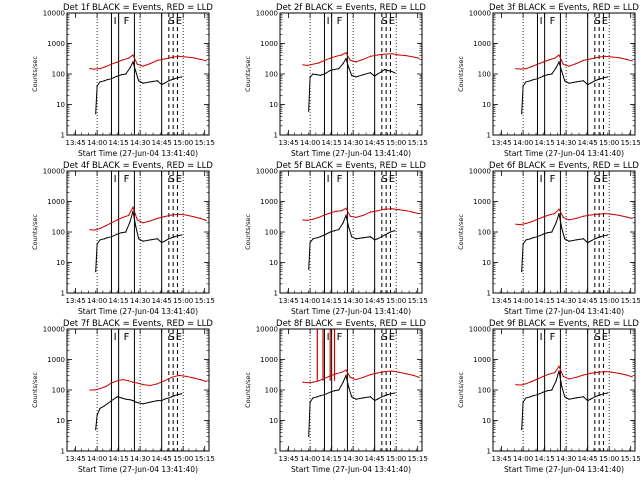 This screenshot has height=484, width=640. What do you see at coordinates (351, 8) in the screenshot?
I see `panel-title: Det 2f BLACK = Events, RED = LLD` at bounding box center [351, 8].